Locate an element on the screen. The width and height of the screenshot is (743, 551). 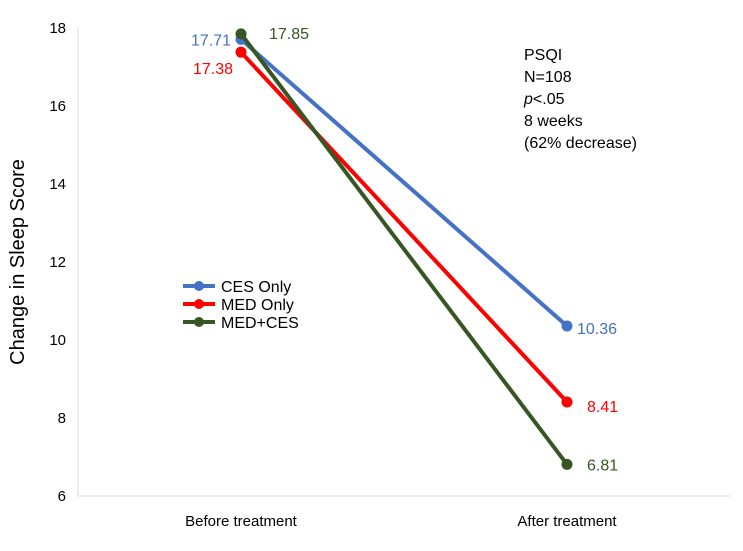
annotation-p-value: <.05 is located at coordinates (549, 99).